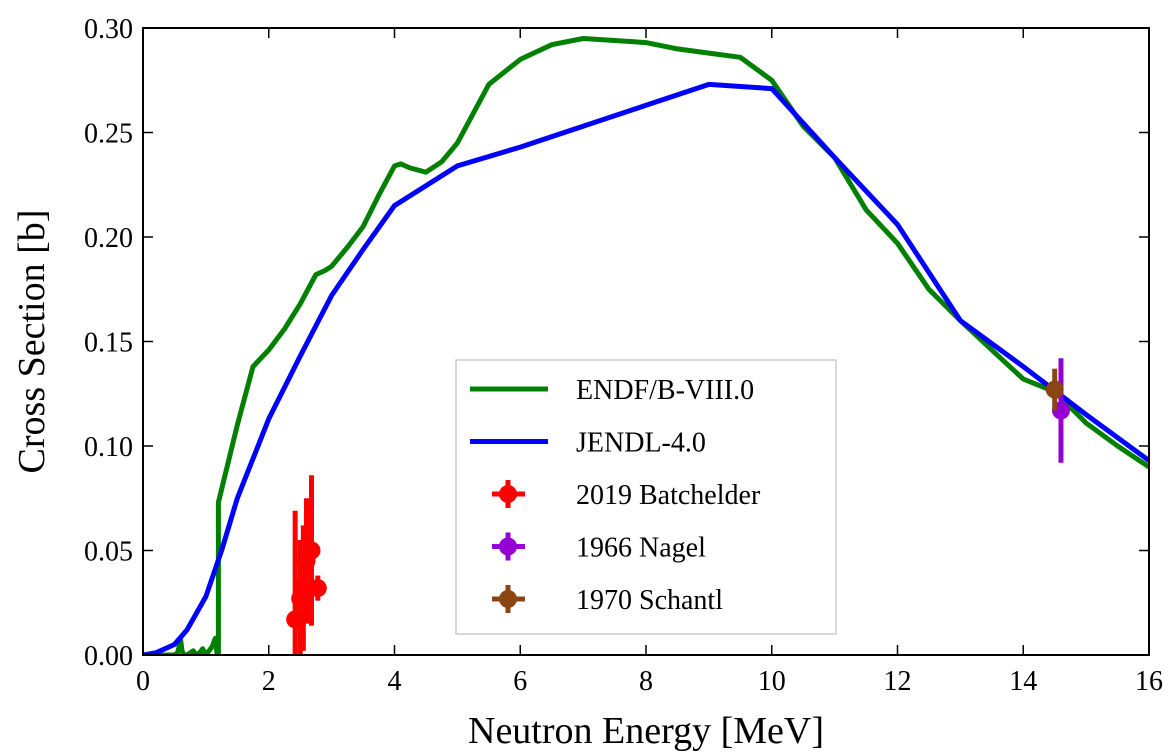 Image resolution: width=1171 pixels, height=753 pixels. What do you see at coordinates (520, 681) in the screenshot?
I see `x-tick-label: 6` at bounding box center [520, 681].